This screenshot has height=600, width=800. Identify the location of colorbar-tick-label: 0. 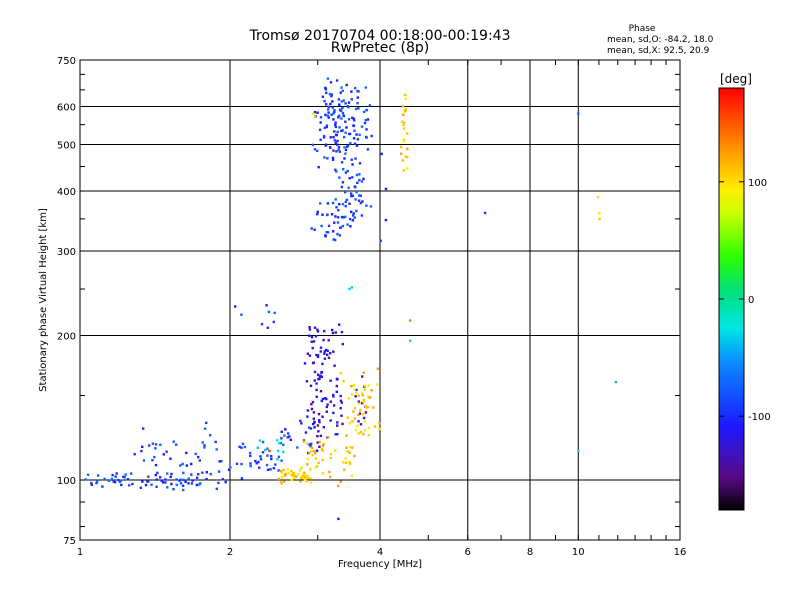
(751, 300).